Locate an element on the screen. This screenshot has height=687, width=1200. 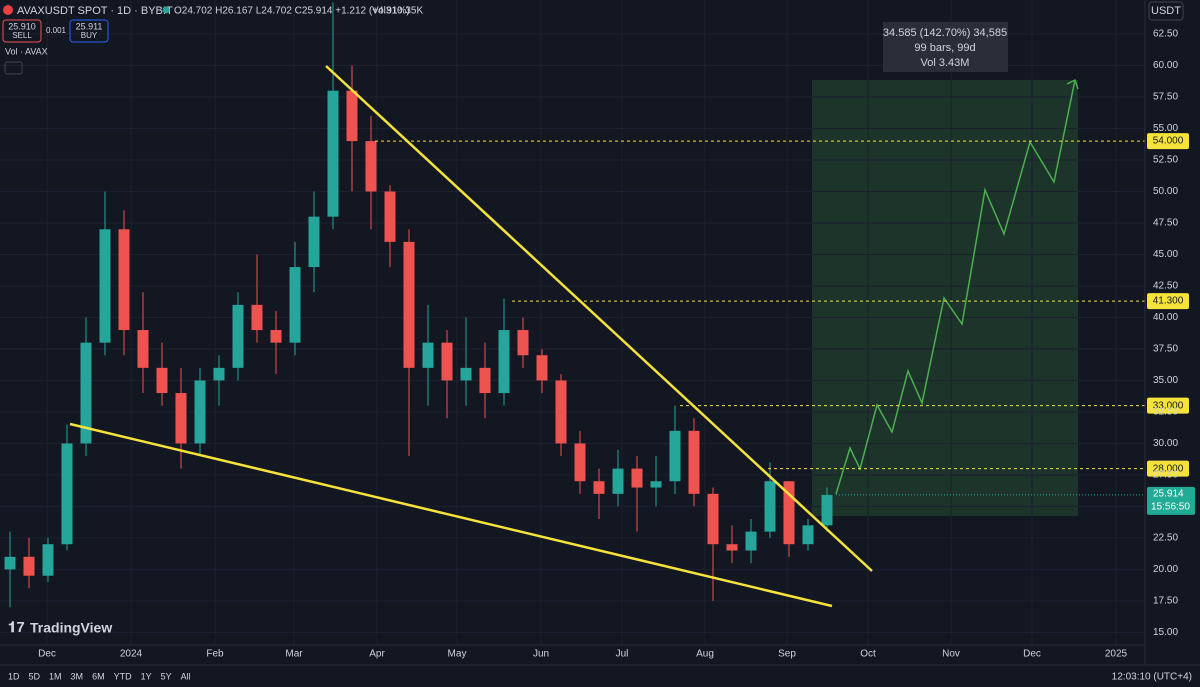
range-button: 6M is located at coordinates (98, 676).